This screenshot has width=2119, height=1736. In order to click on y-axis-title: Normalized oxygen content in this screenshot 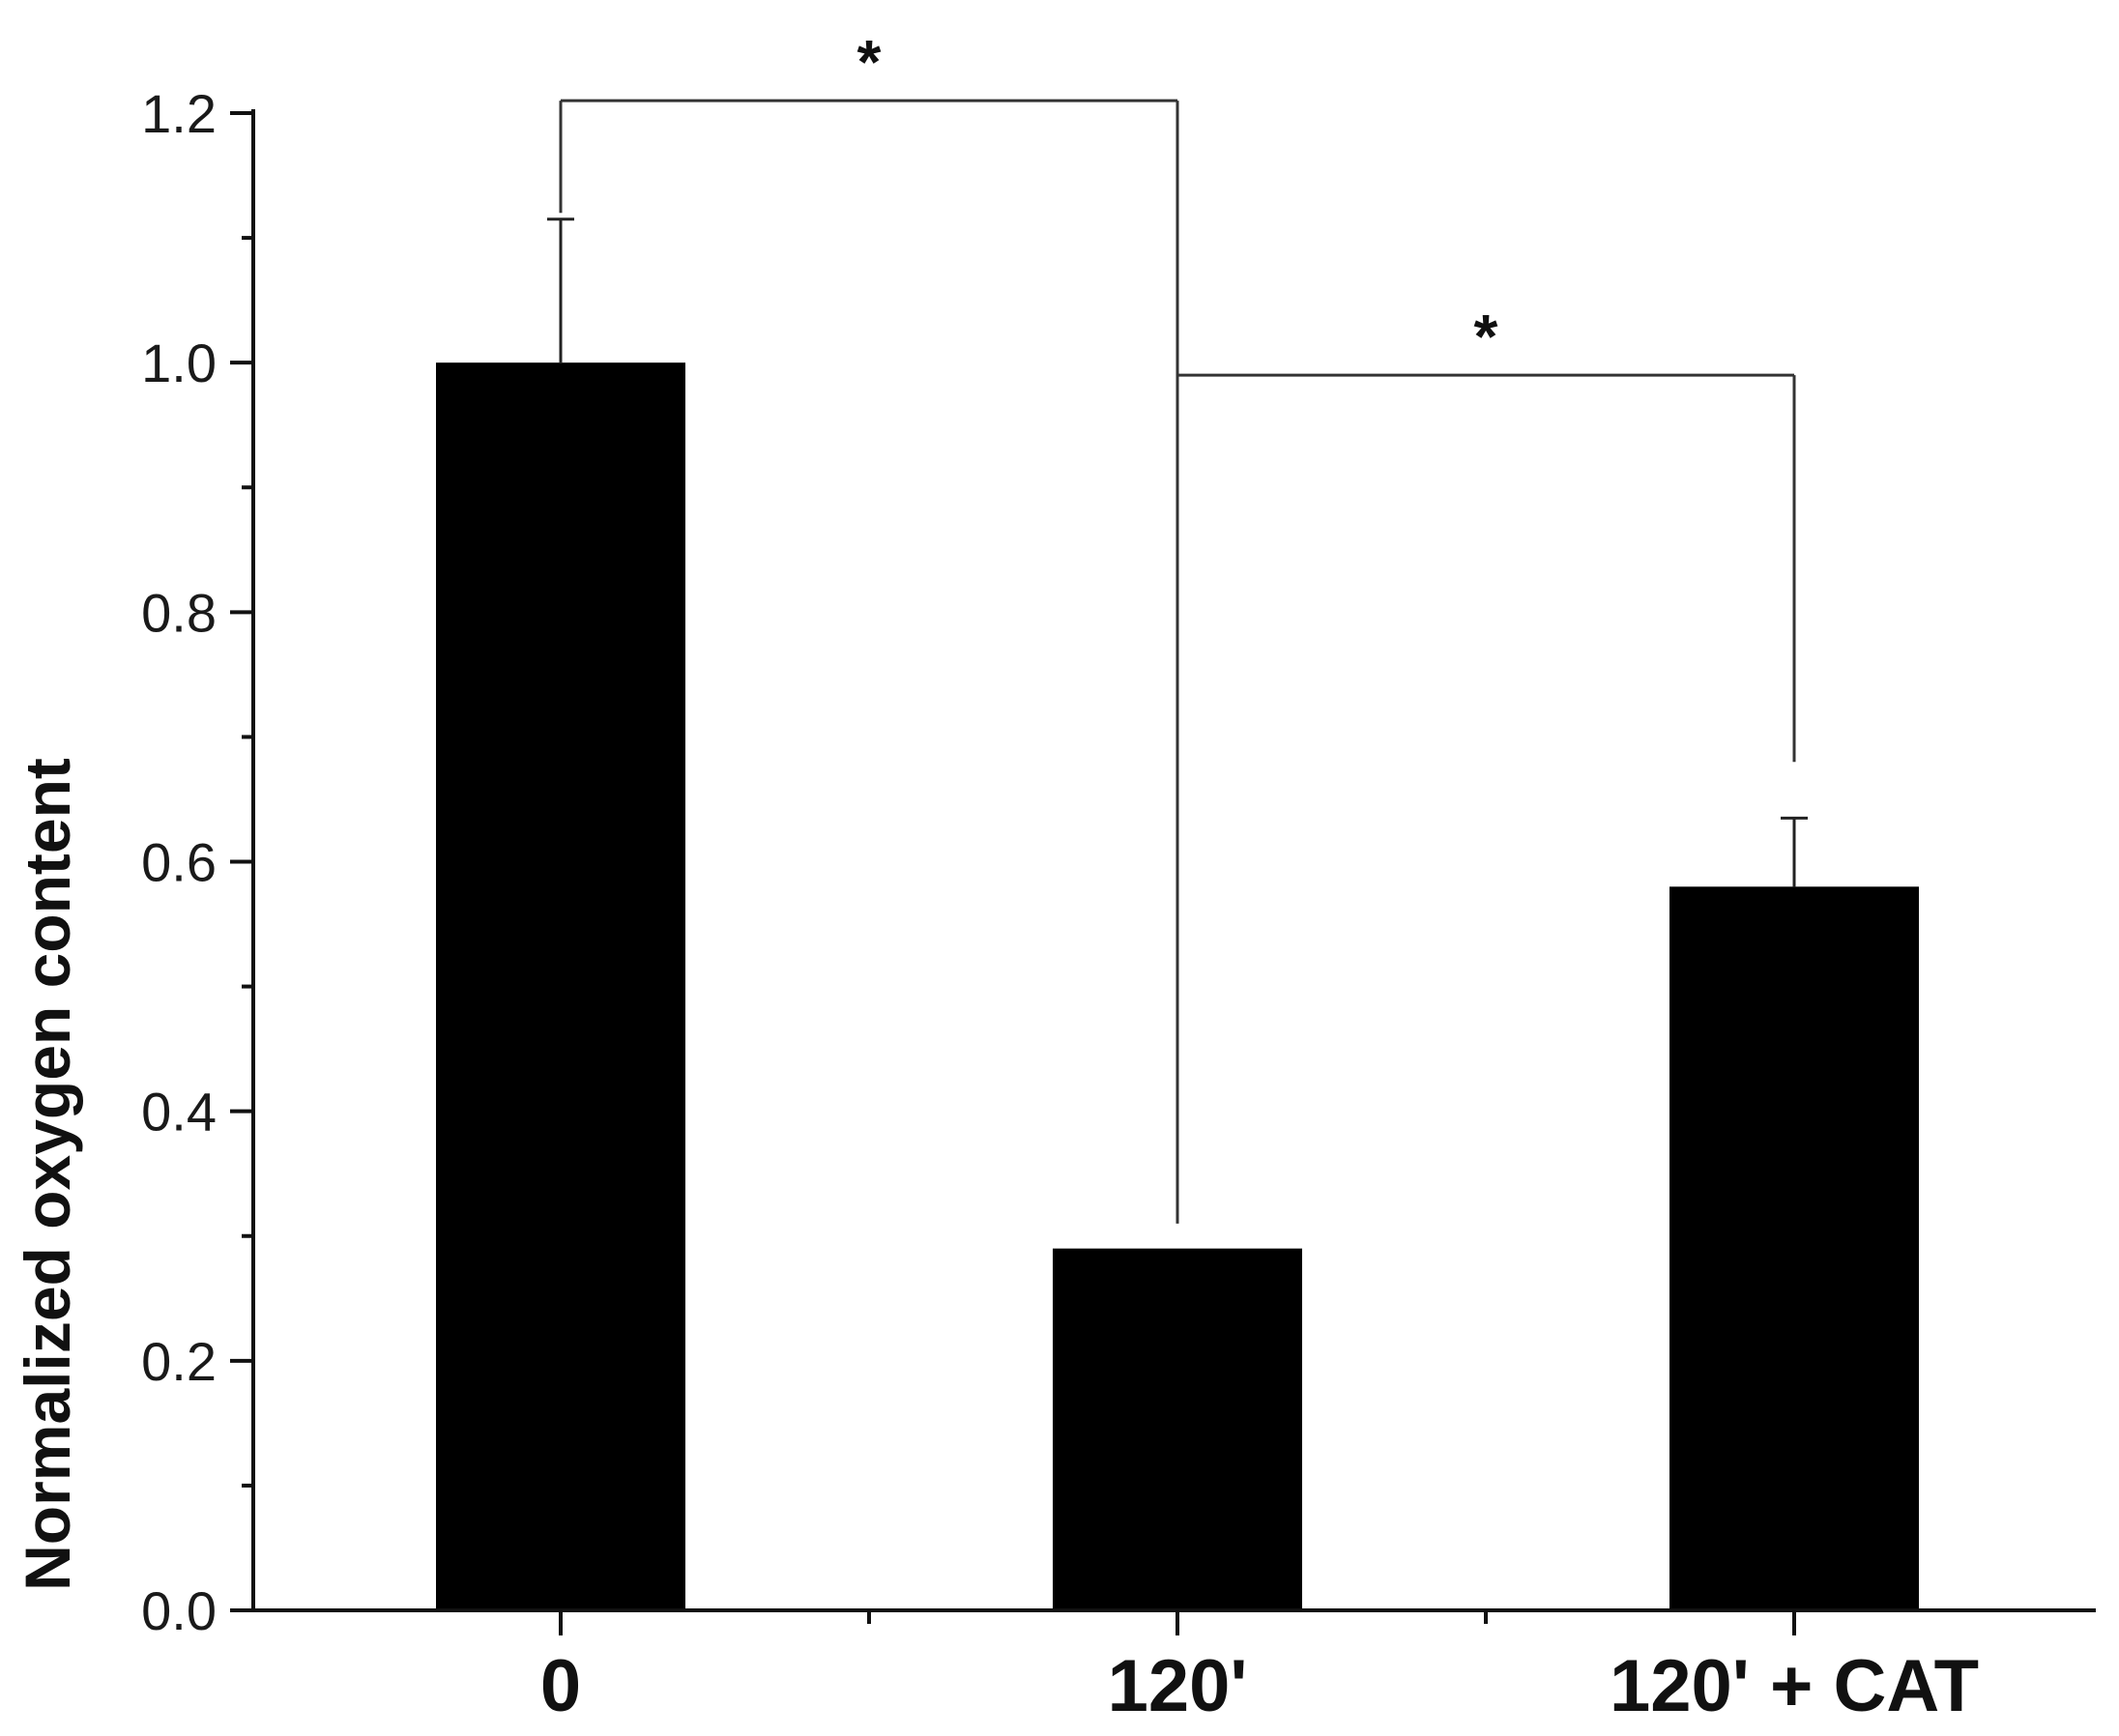, I will do `click(47, 1174)`.